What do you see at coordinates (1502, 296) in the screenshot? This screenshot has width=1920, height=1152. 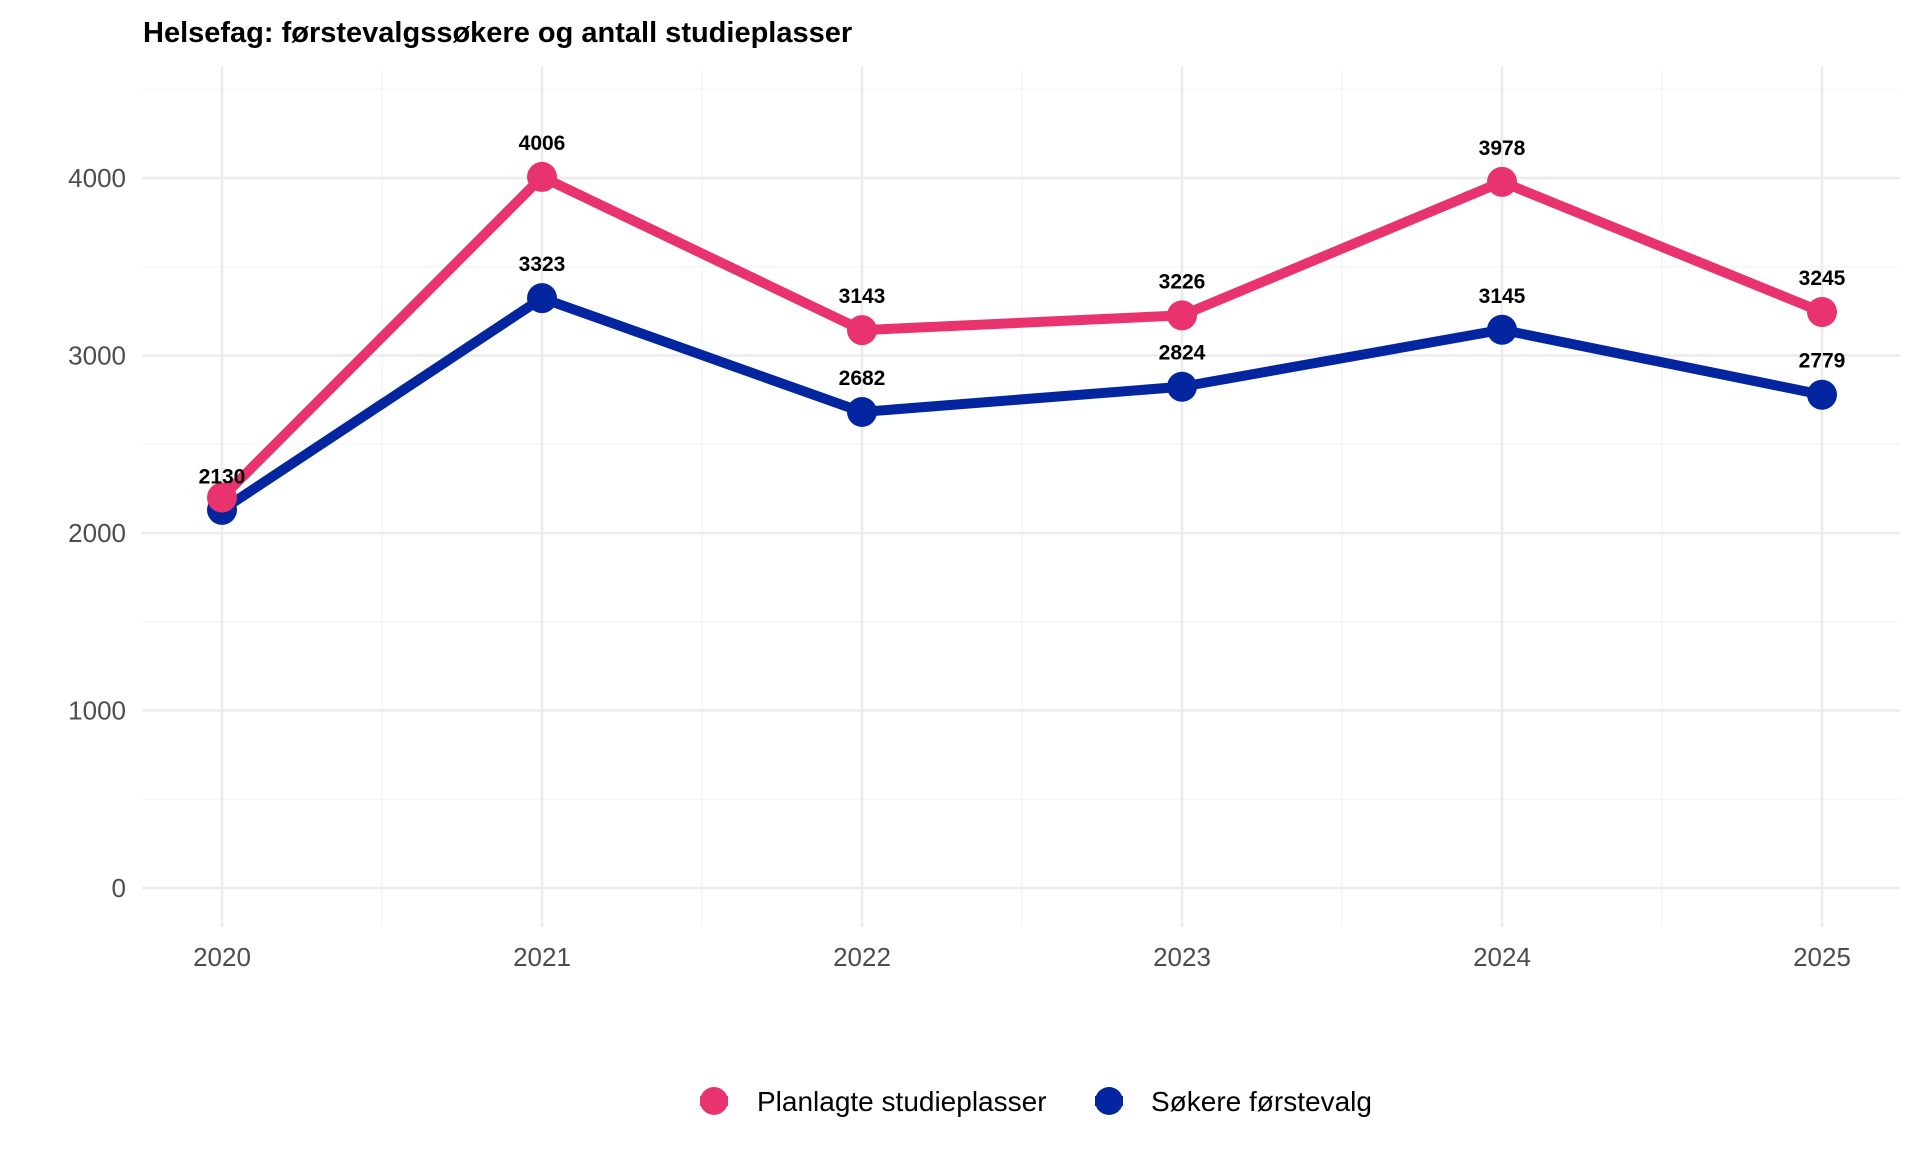 I see `data-label-sokere-forstevalg: 3145` at bounding box center [1502, 296].